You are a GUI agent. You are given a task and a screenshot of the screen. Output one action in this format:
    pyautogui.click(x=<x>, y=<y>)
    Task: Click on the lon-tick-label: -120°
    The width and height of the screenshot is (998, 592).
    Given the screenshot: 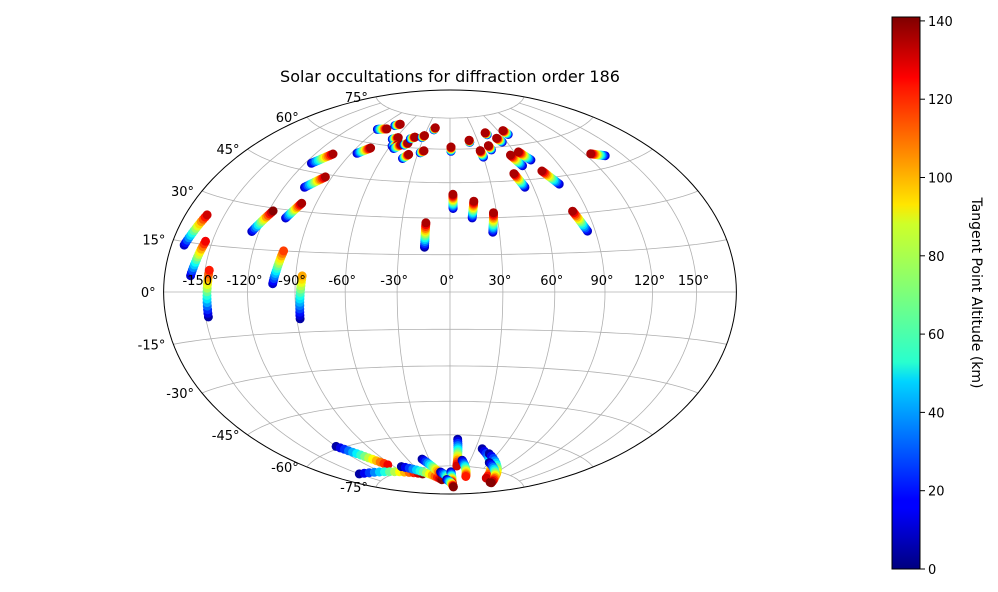 What is the action you would take?
    pyautogui.click(x=244, y=281)
    